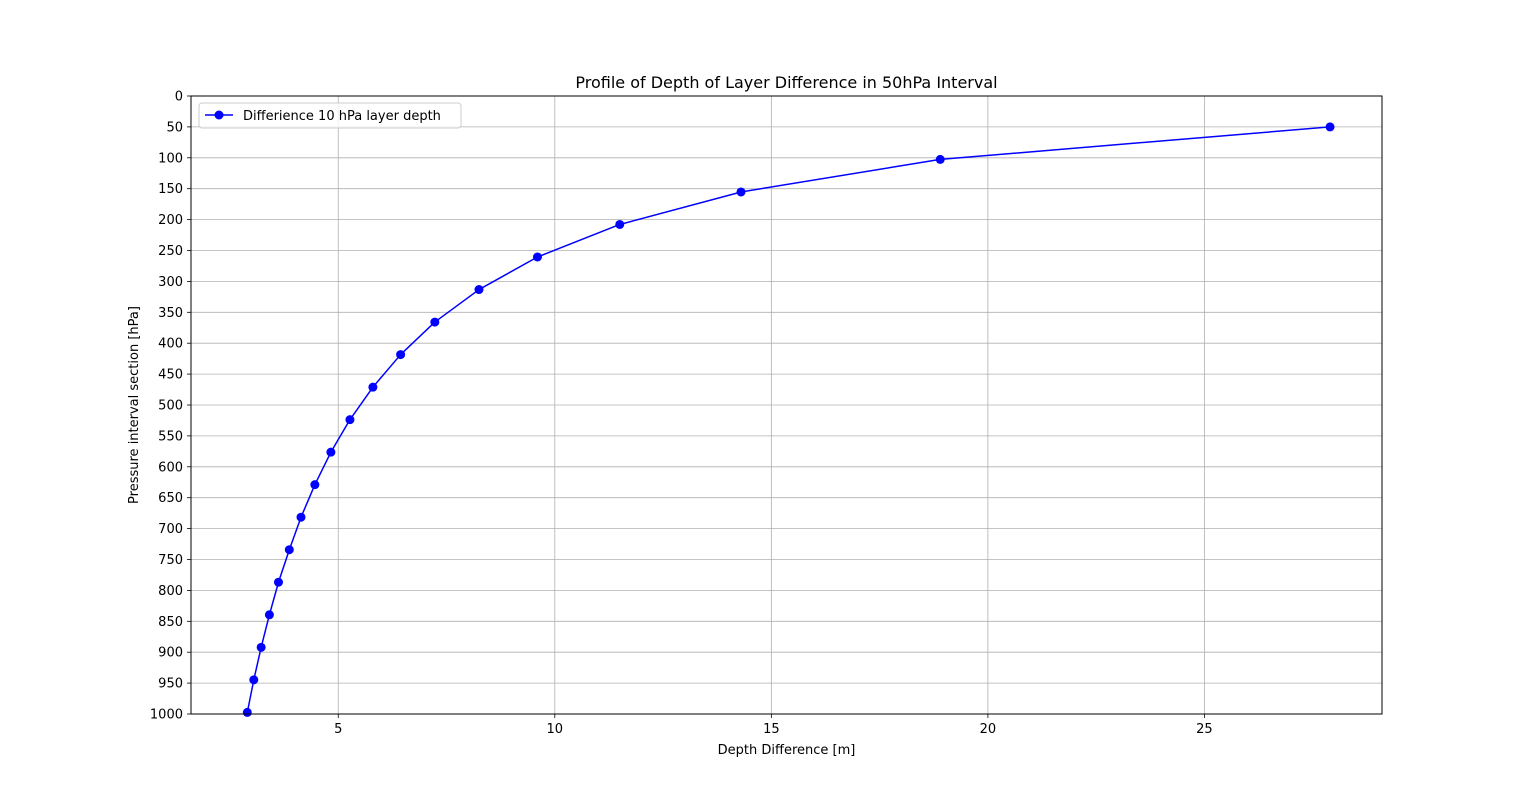  Describe the element at coordinates (338, 729) in the screenshot. I see `x-tick-label: 5` at that location.